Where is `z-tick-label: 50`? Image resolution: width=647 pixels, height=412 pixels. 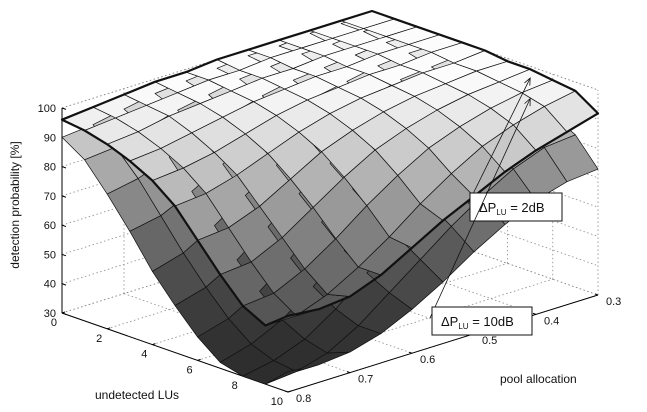
z-tick-label: 50 is located at coordinates (50, 255).